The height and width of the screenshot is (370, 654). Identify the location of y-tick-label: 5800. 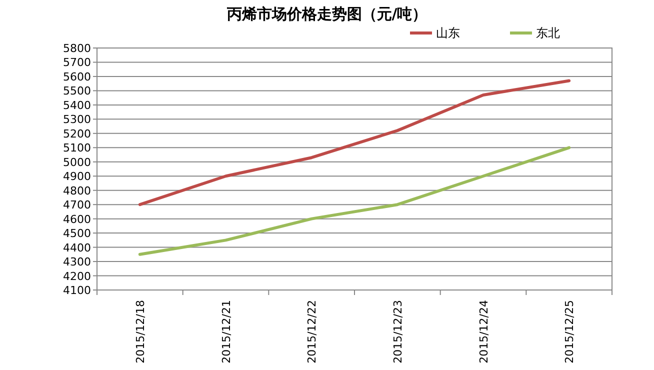
(77, 48).